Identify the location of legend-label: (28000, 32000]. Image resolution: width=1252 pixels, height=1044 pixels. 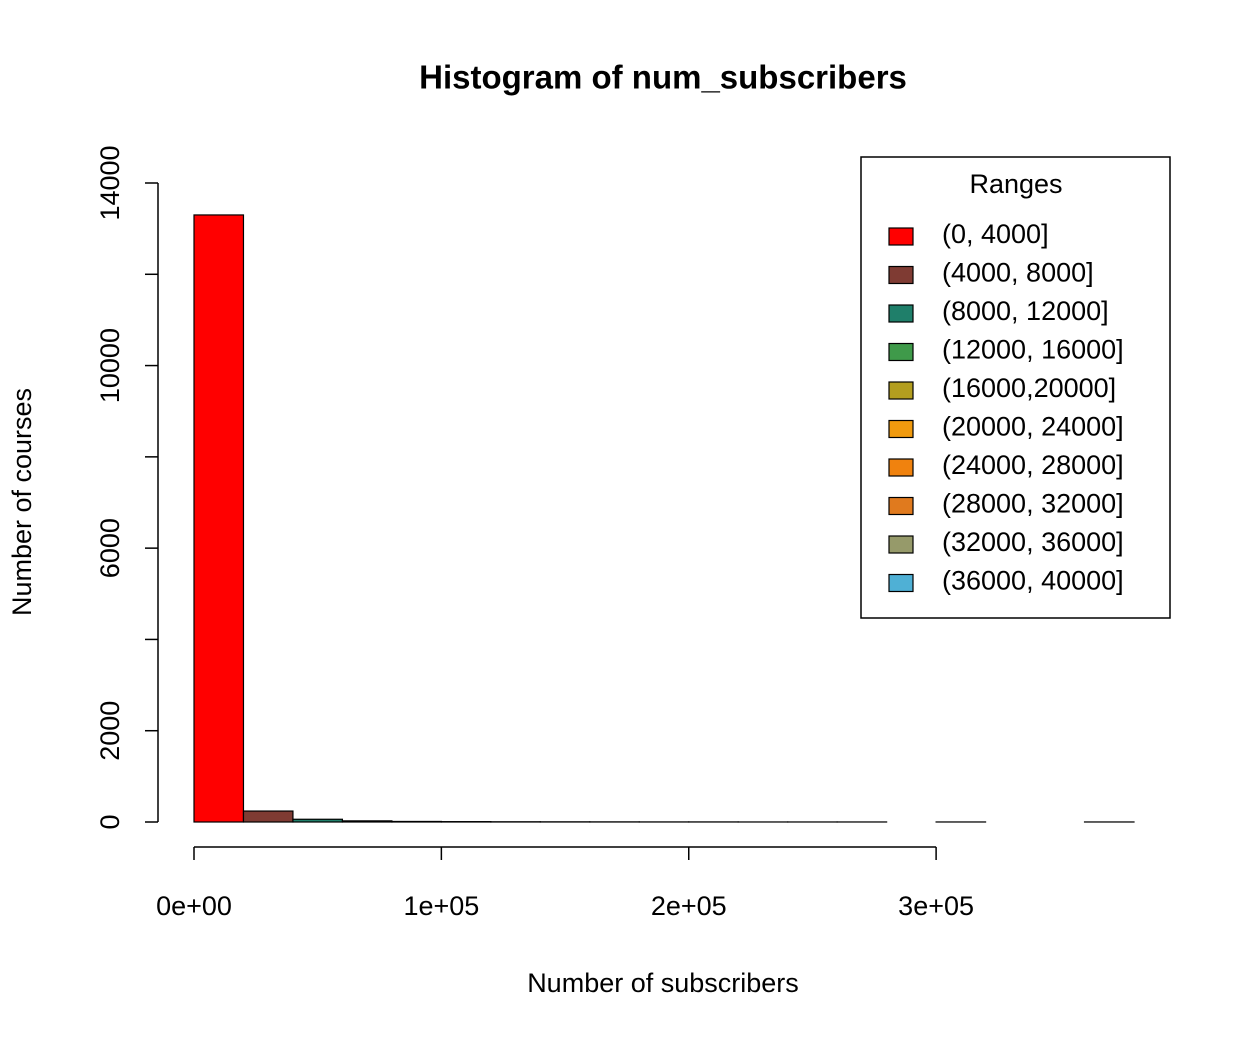
(1033, 504).